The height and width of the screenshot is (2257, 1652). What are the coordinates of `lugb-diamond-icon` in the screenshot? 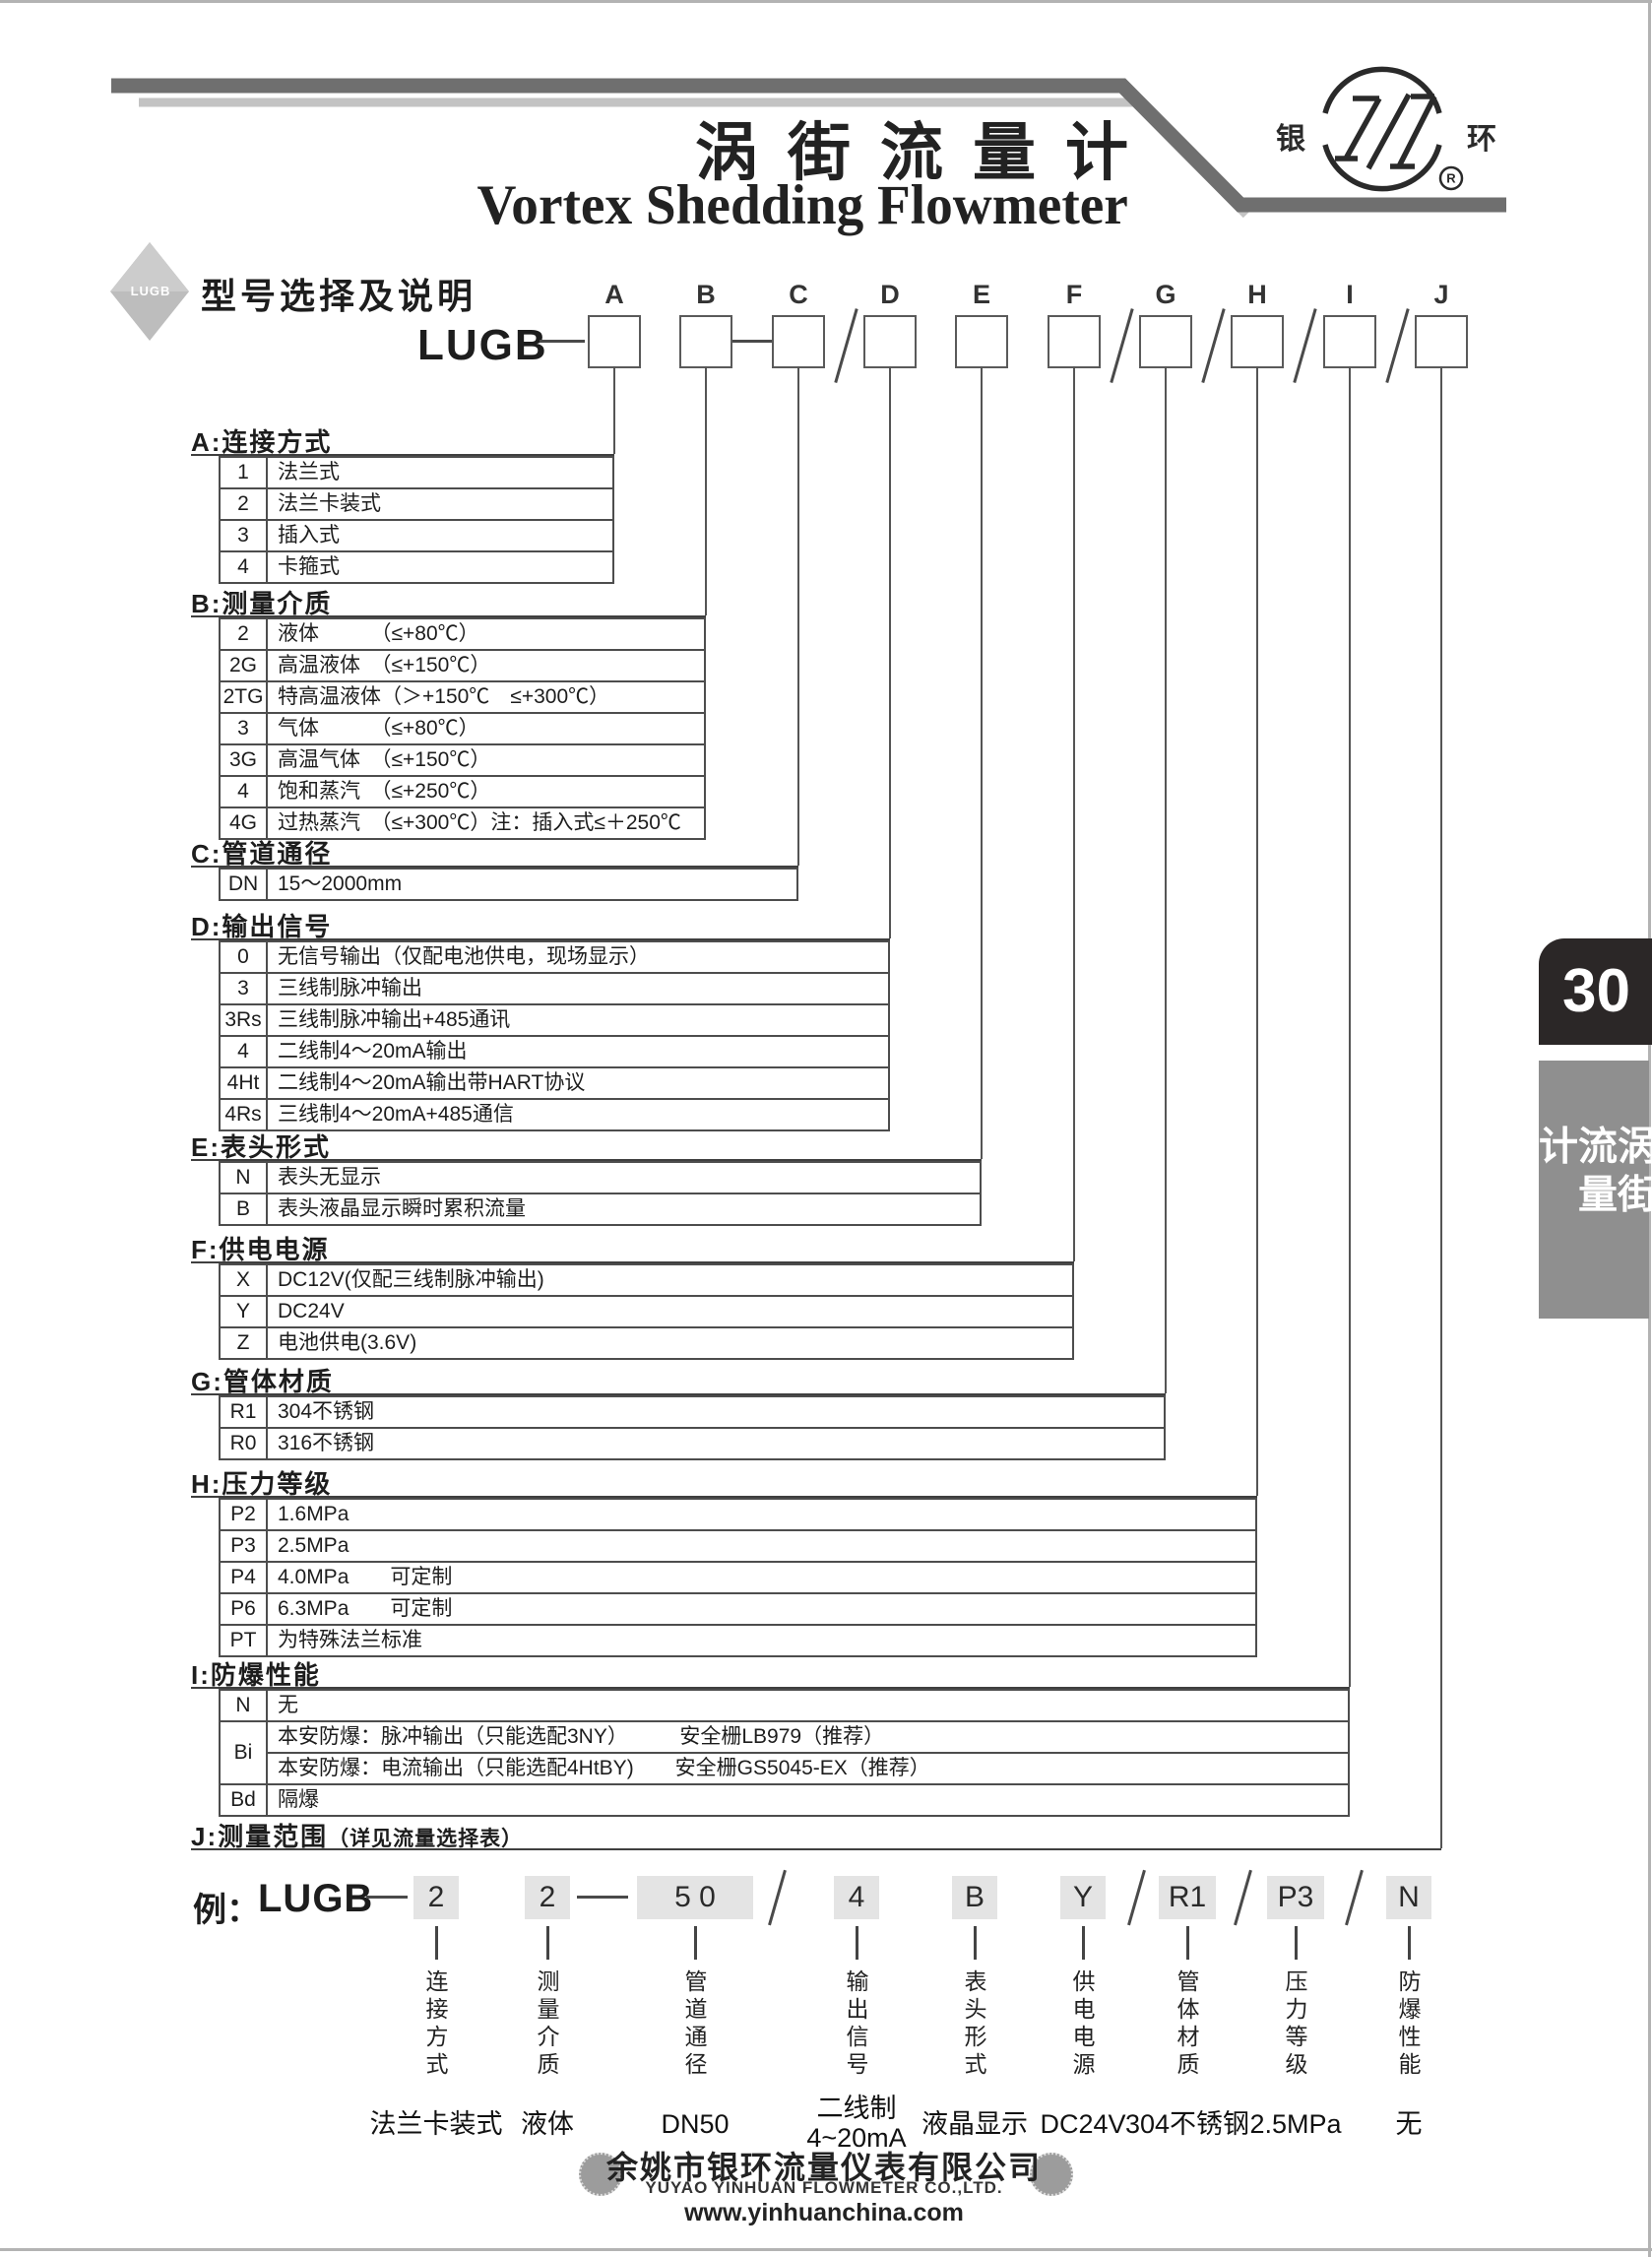 It's located at (150, 291).